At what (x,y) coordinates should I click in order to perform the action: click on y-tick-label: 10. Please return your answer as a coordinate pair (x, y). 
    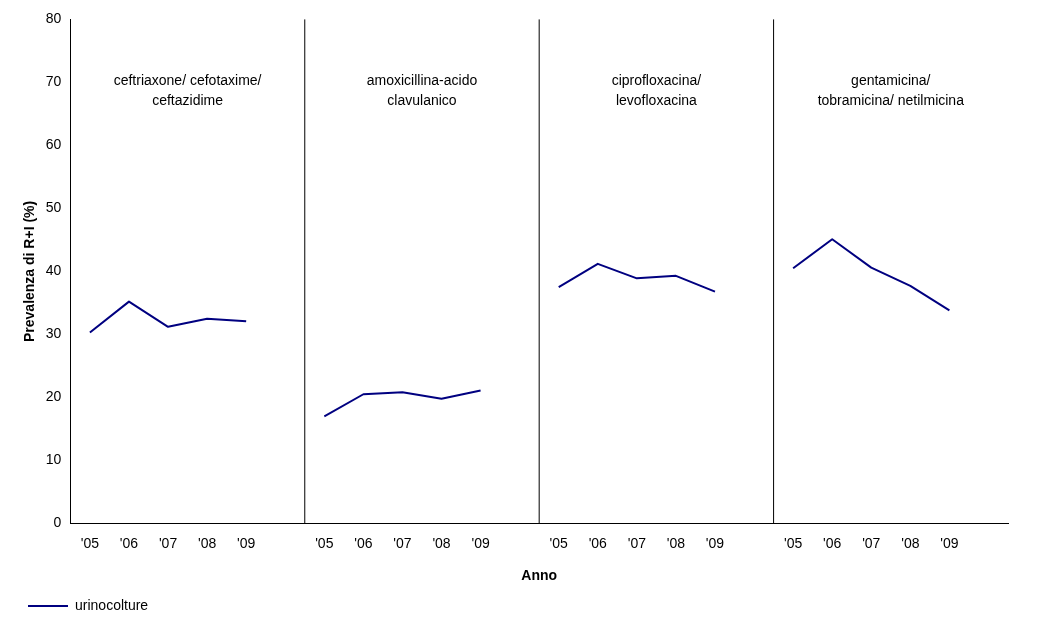
    Looking at the image, I should click on (53, 459).